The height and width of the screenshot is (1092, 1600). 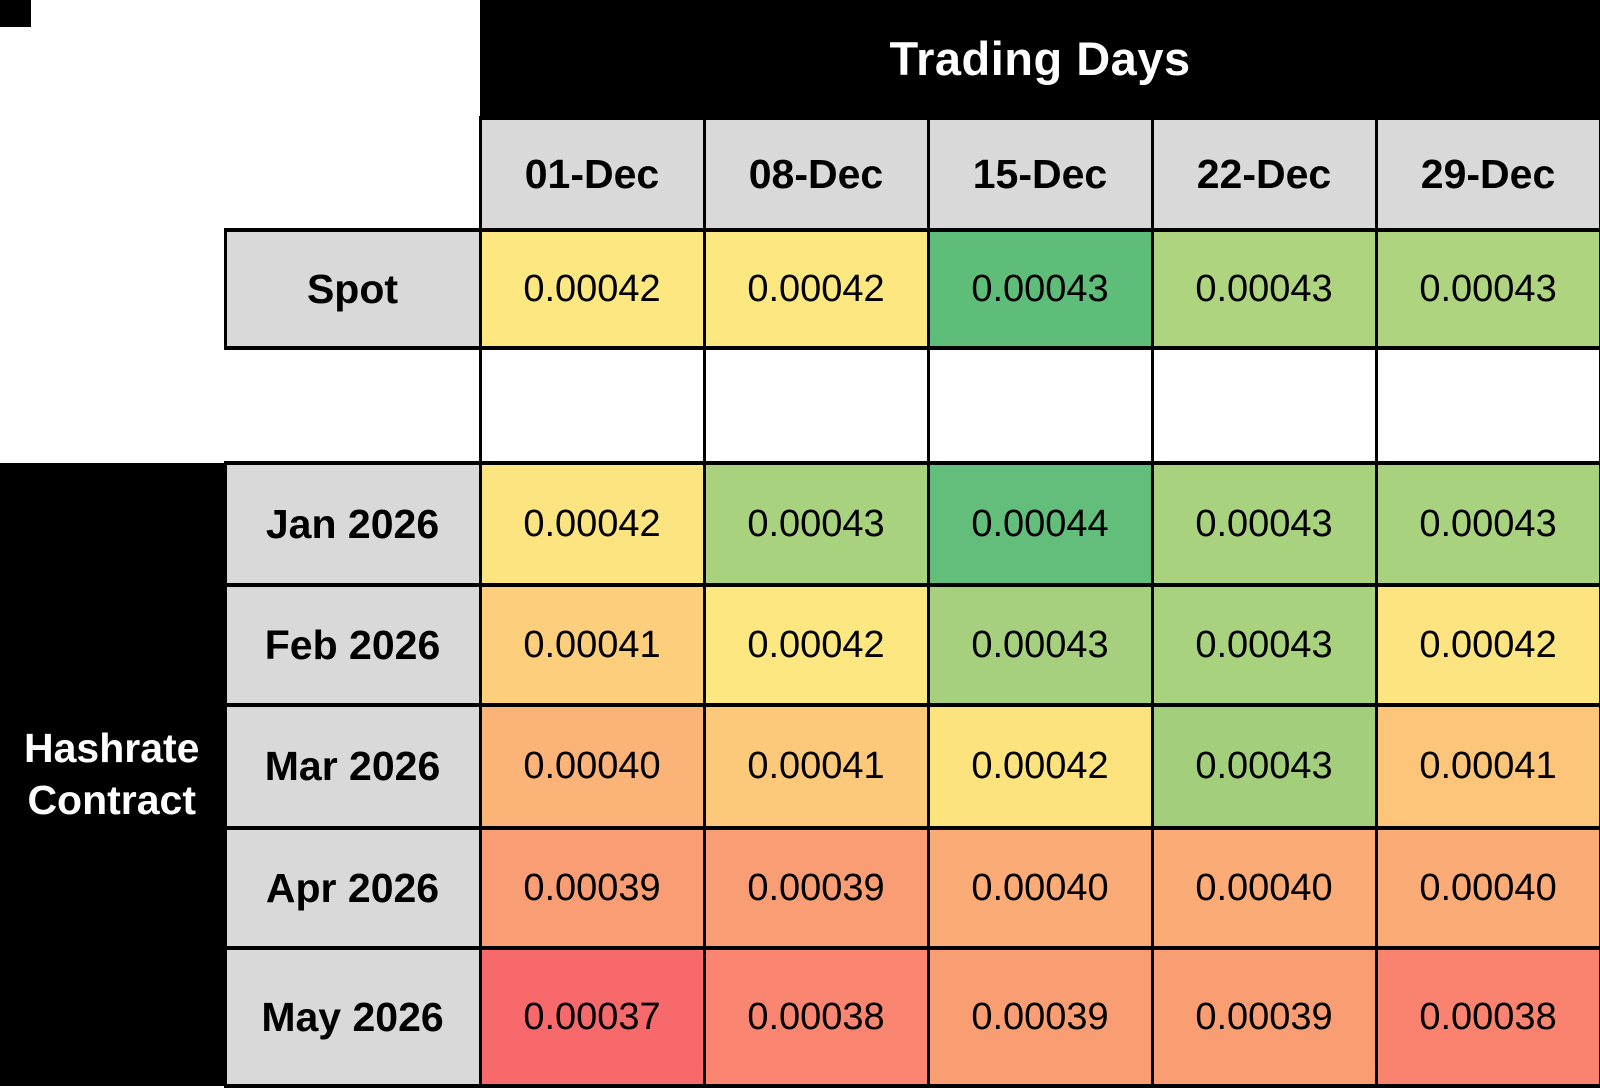 I want to click on row-label: Mar 2026, so click(x=352, y=766).